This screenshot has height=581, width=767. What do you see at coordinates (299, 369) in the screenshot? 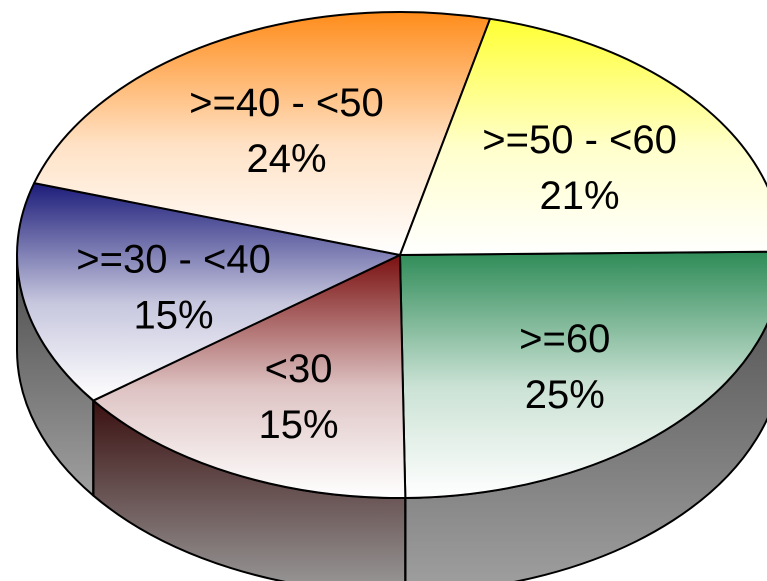
I see `pie-slice-label: <30` at bounding box center [299, 369].